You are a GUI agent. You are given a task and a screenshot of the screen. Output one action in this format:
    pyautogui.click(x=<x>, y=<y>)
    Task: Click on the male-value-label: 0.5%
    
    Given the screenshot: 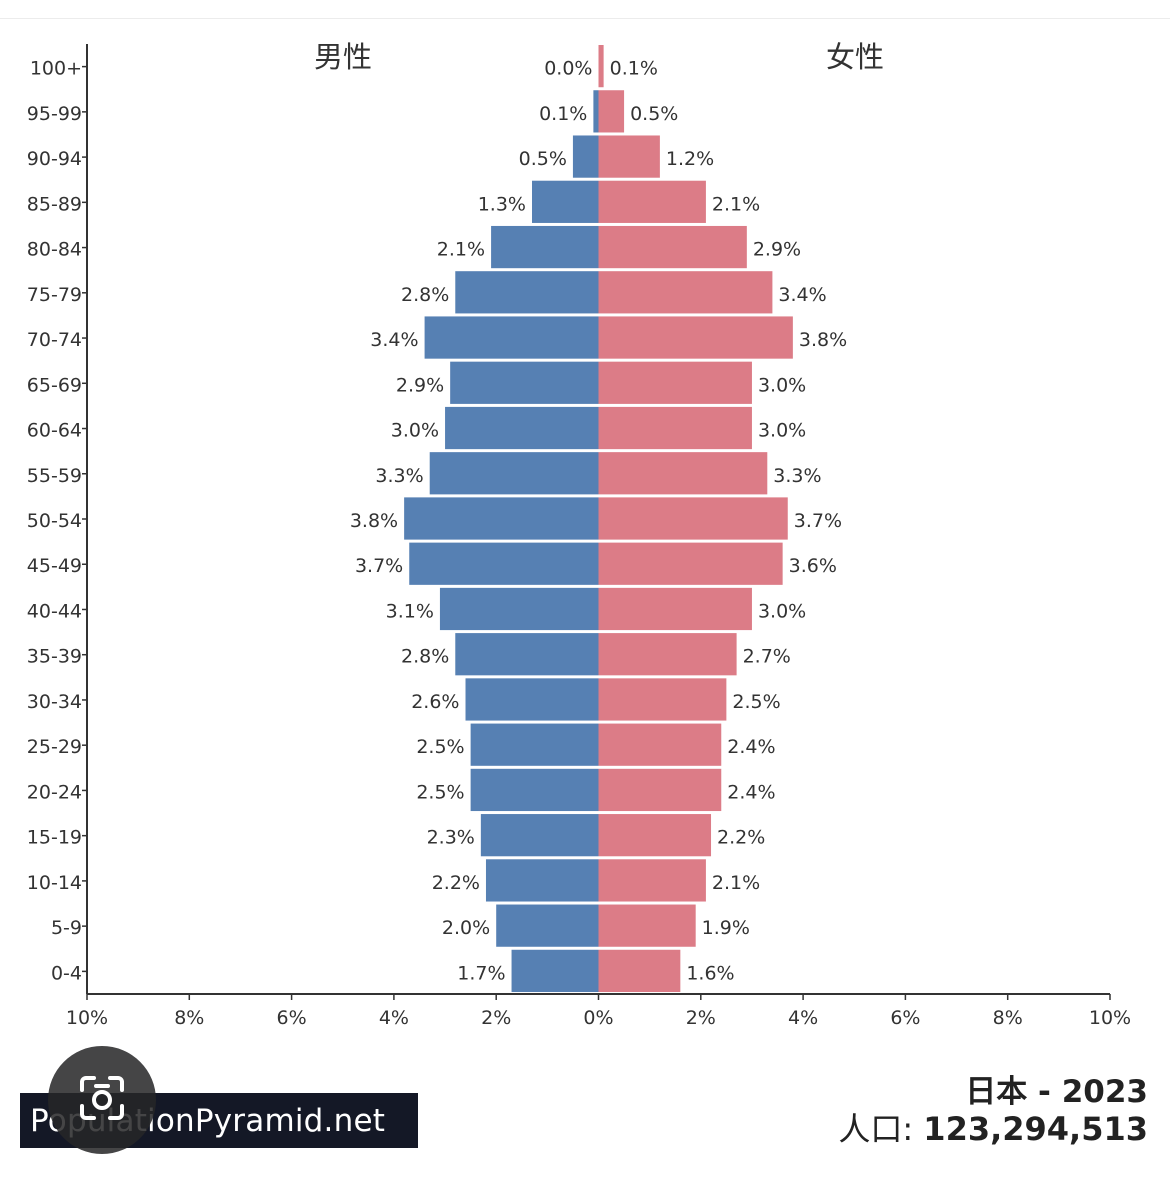 What is the action you would take?
    pyautogui.click(x=543, y=159)
    